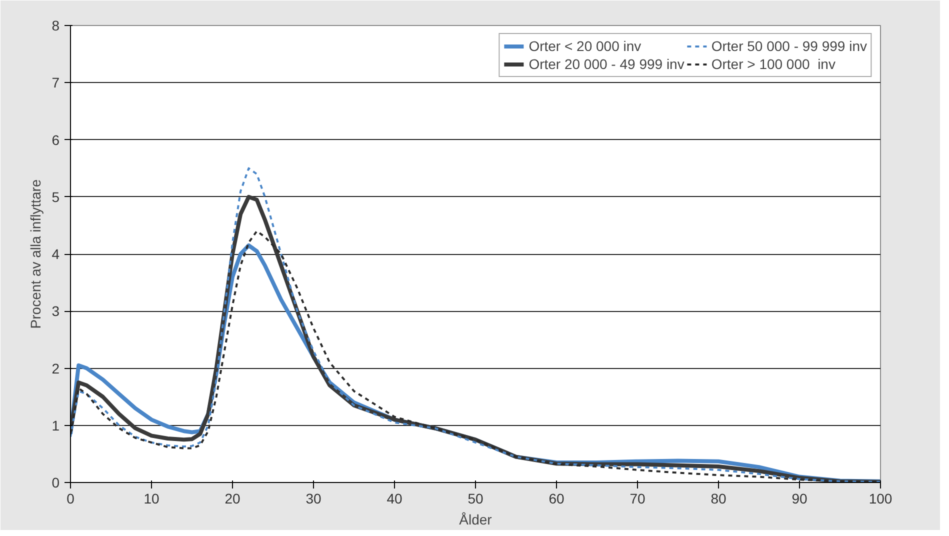 Image resolution: width=949 pixels, height=536 pixels. I want to click on y-tick-label: 5, so click(56, 196).